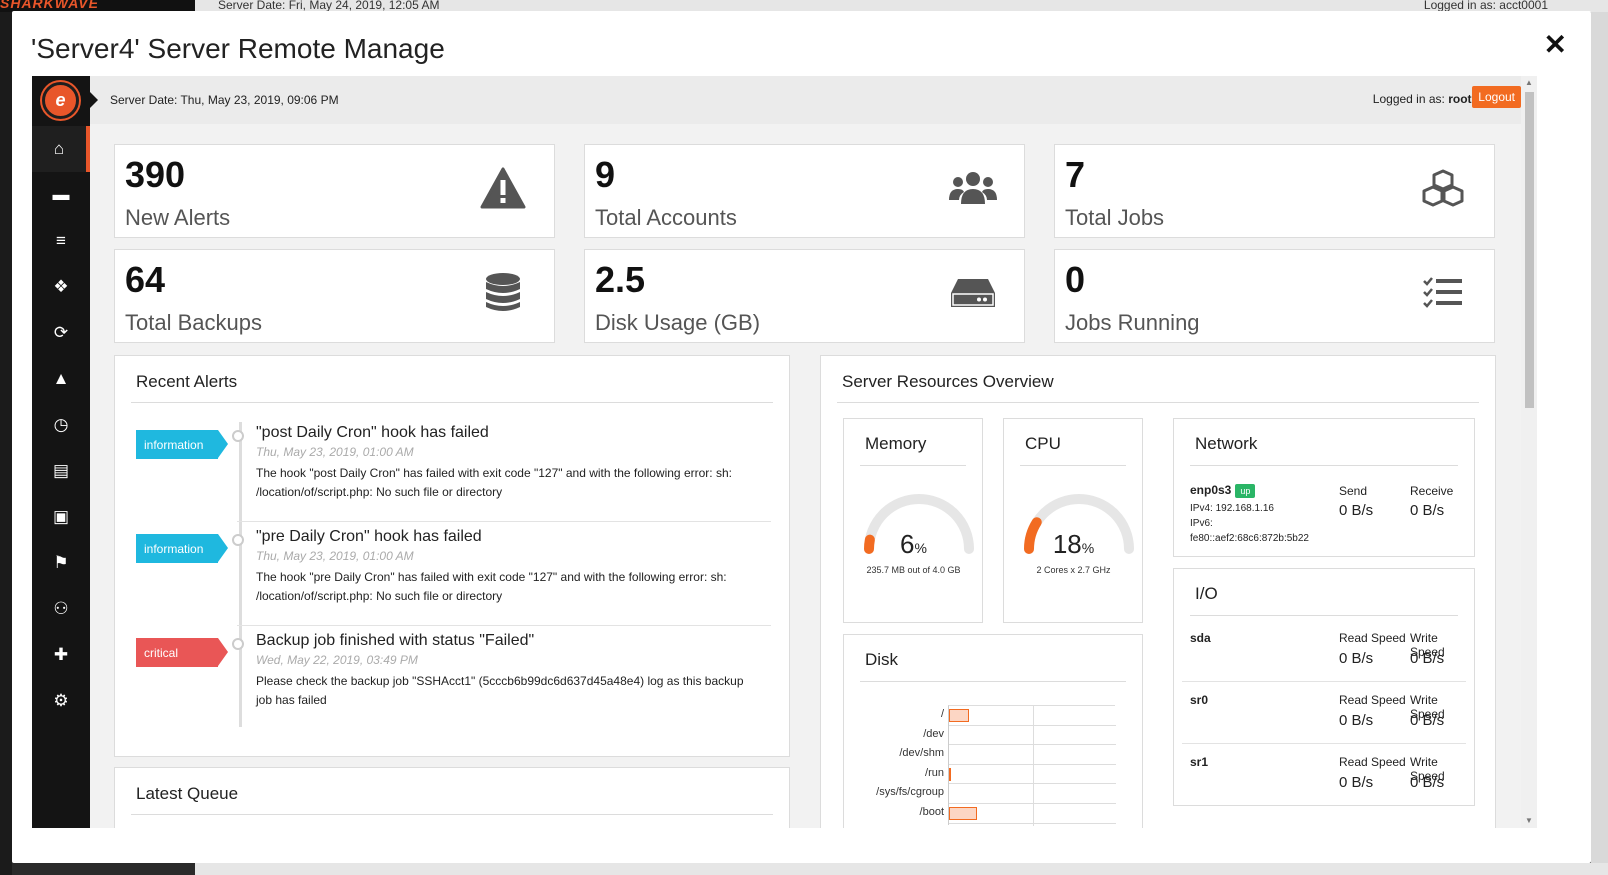  Describe the element at coordinates (329, 6) in the screenshot. I see `background-server-date: Server Date: Fri, May 24, 2019, 12:05 AM` at that location.